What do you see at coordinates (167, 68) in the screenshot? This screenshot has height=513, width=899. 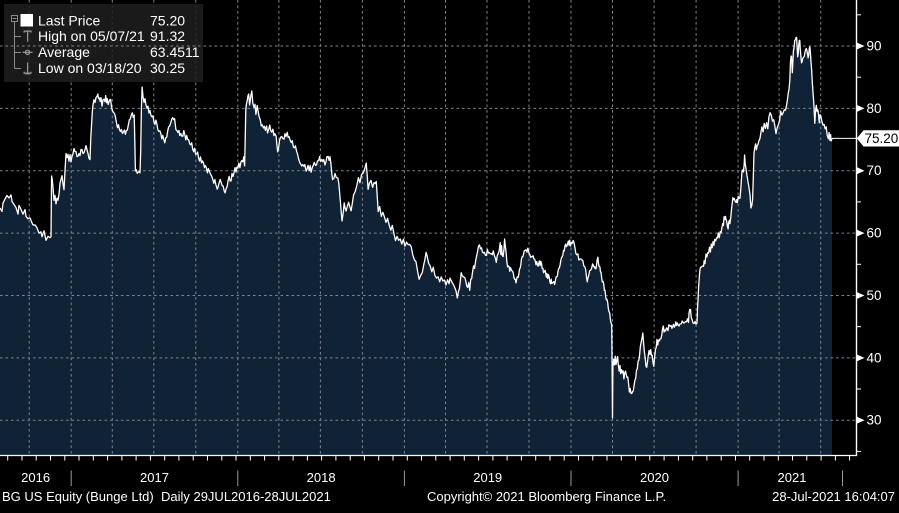 I see `svg-text: 30.25` at bounding box center [167, 68].